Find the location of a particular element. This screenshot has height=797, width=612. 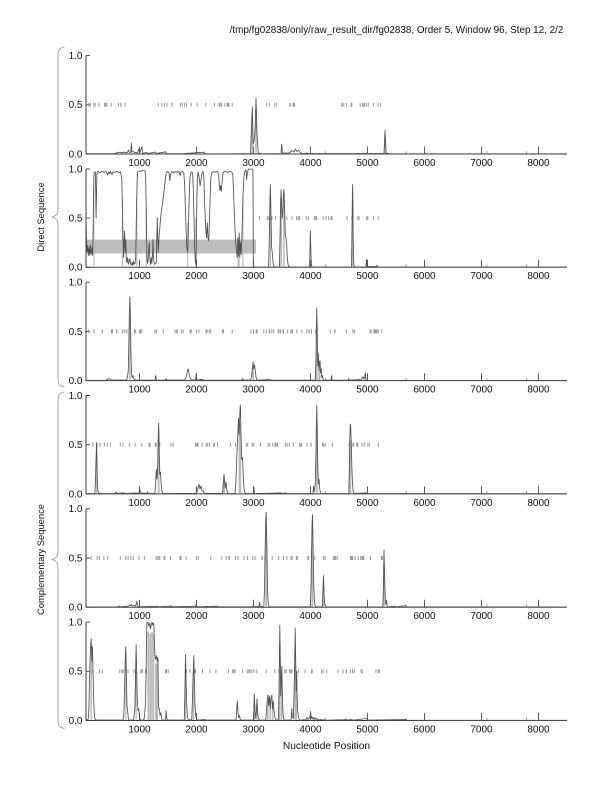

svg-text: Complementary Sequence is located at coordinates (40, 559).